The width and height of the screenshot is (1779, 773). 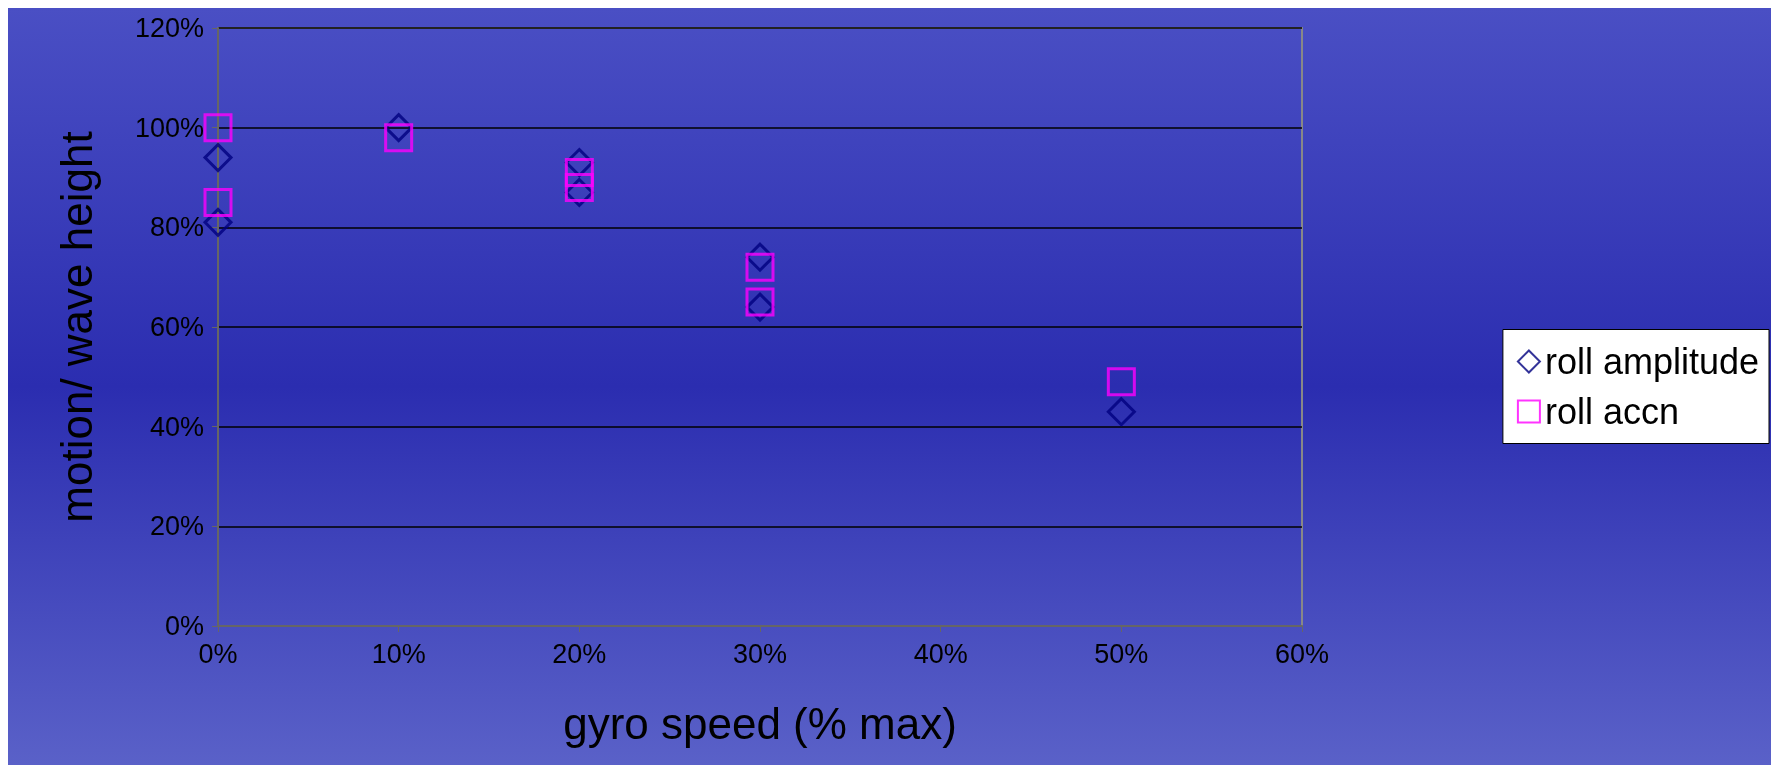 I want to click on y-tick-label: 0%, so click(x=184, y=626).